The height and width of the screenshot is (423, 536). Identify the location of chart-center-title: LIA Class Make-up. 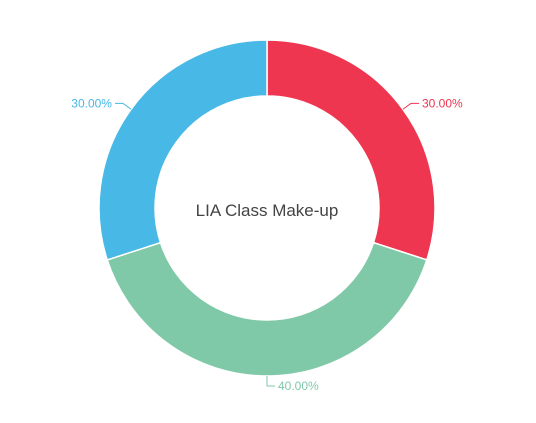
(267, 210).